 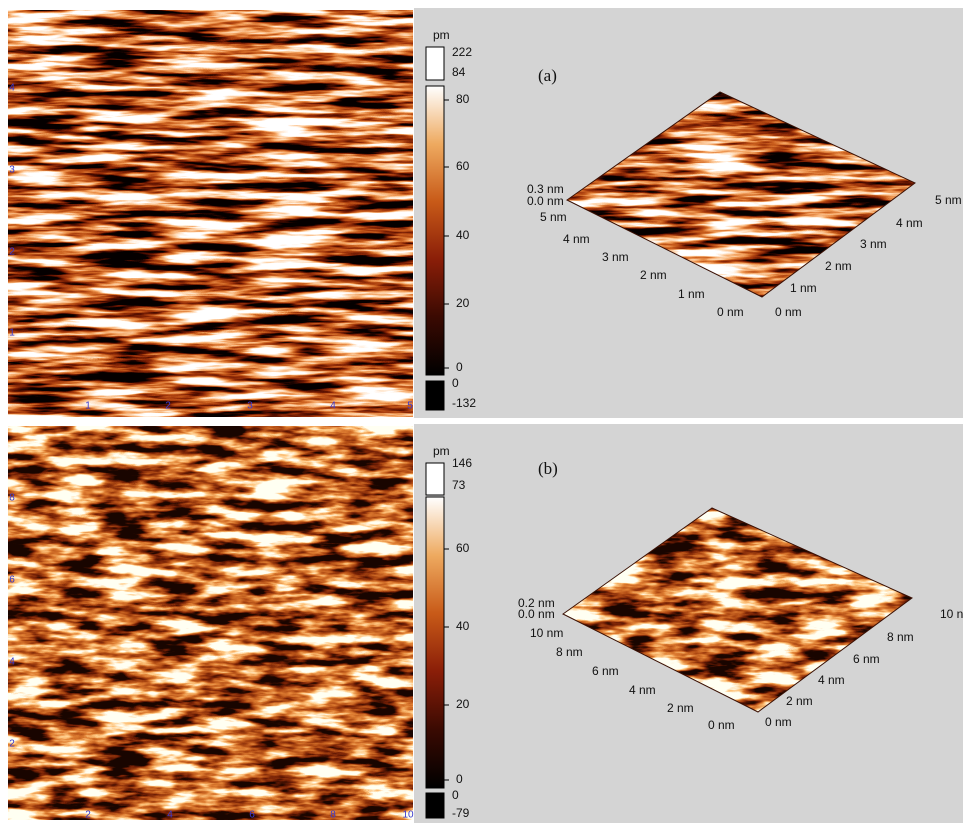 What do you see at coordinates (545, 189) in the screenshot?
I see `z-label: 0.3 nm` at bounding box center [545, 189].